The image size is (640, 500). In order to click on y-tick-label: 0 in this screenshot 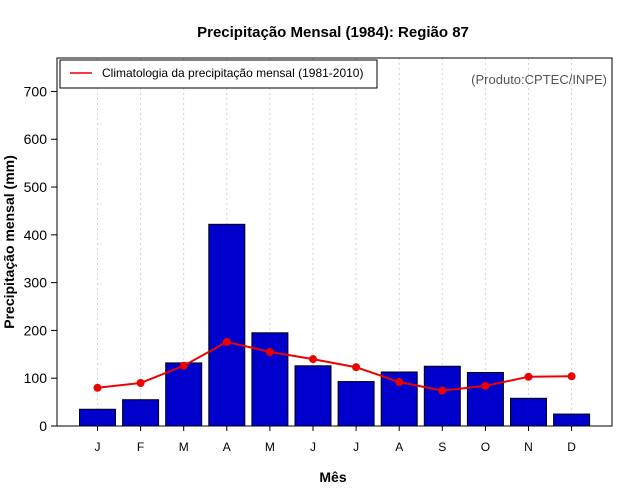, I will do `click(43, 426)`.